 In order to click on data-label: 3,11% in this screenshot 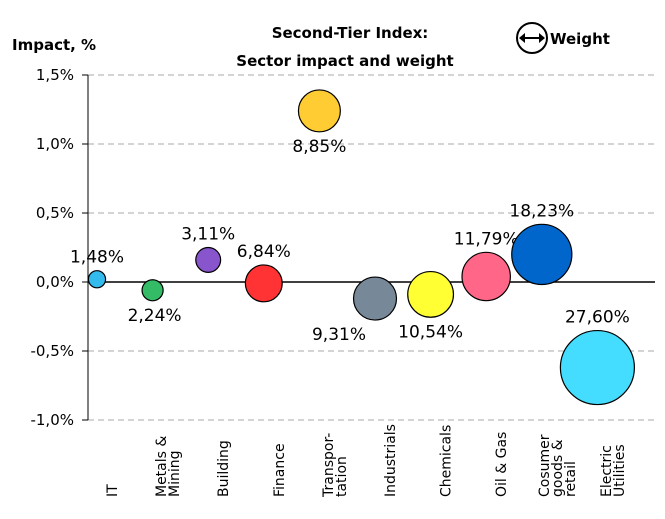, I will do `click(208, 234)`.